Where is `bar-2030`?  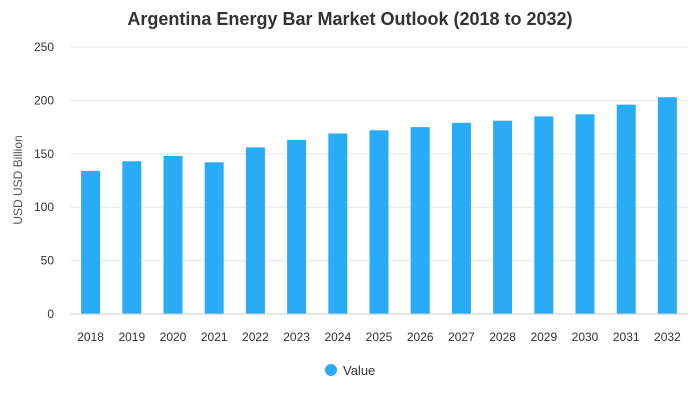 bar-2030 is located at coordinates (585, 214).